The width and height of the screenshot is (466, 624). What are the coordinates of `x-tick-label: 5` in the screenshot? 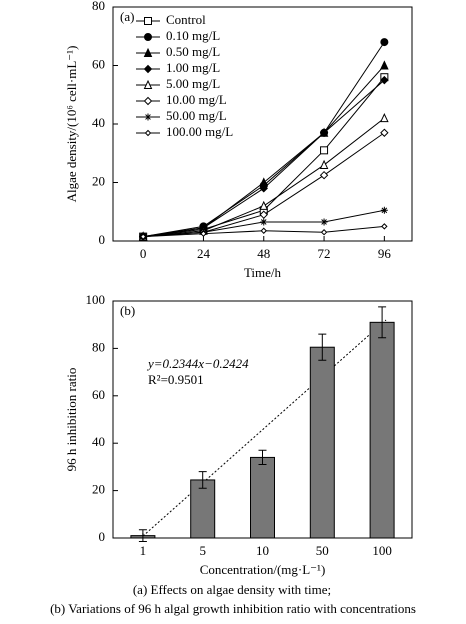 It's located at (202, 550).